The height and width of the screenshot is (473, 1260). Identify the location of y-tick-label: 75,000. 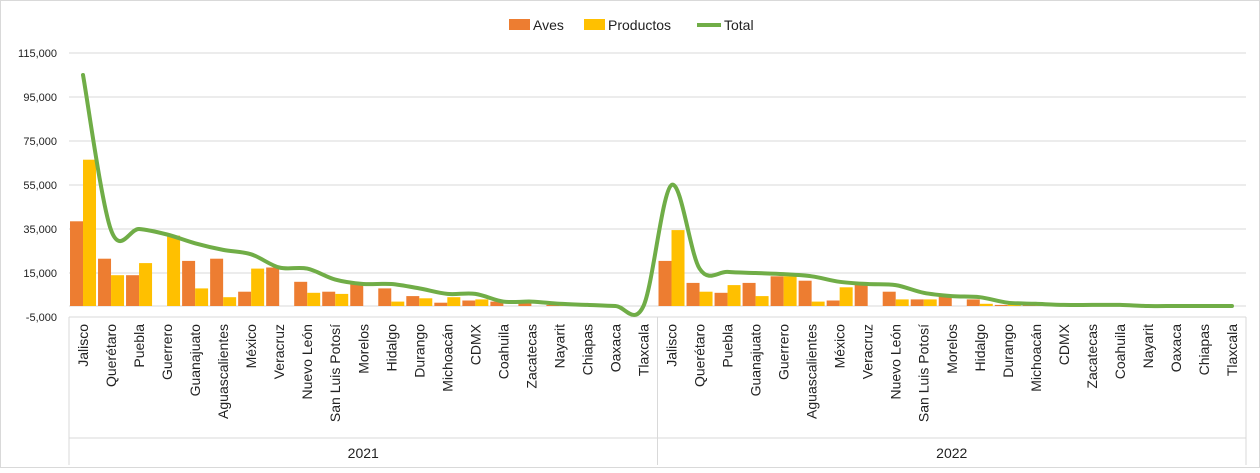
(40, 142).